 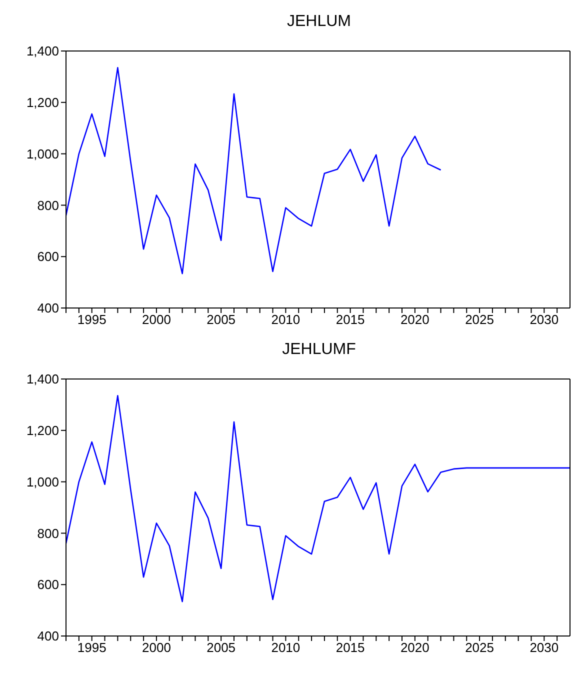 I want to click on chart-title: JEHLUM, so click(x=319, y=22).